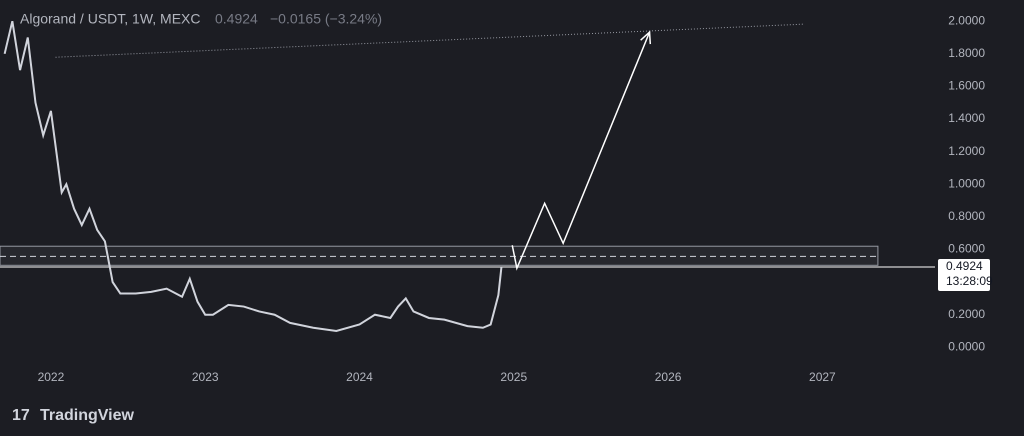  What do you see at coordinates (513, 377) in the screenshot?
I see `x-tick-label: 2025` at bounding box center [513, 377].